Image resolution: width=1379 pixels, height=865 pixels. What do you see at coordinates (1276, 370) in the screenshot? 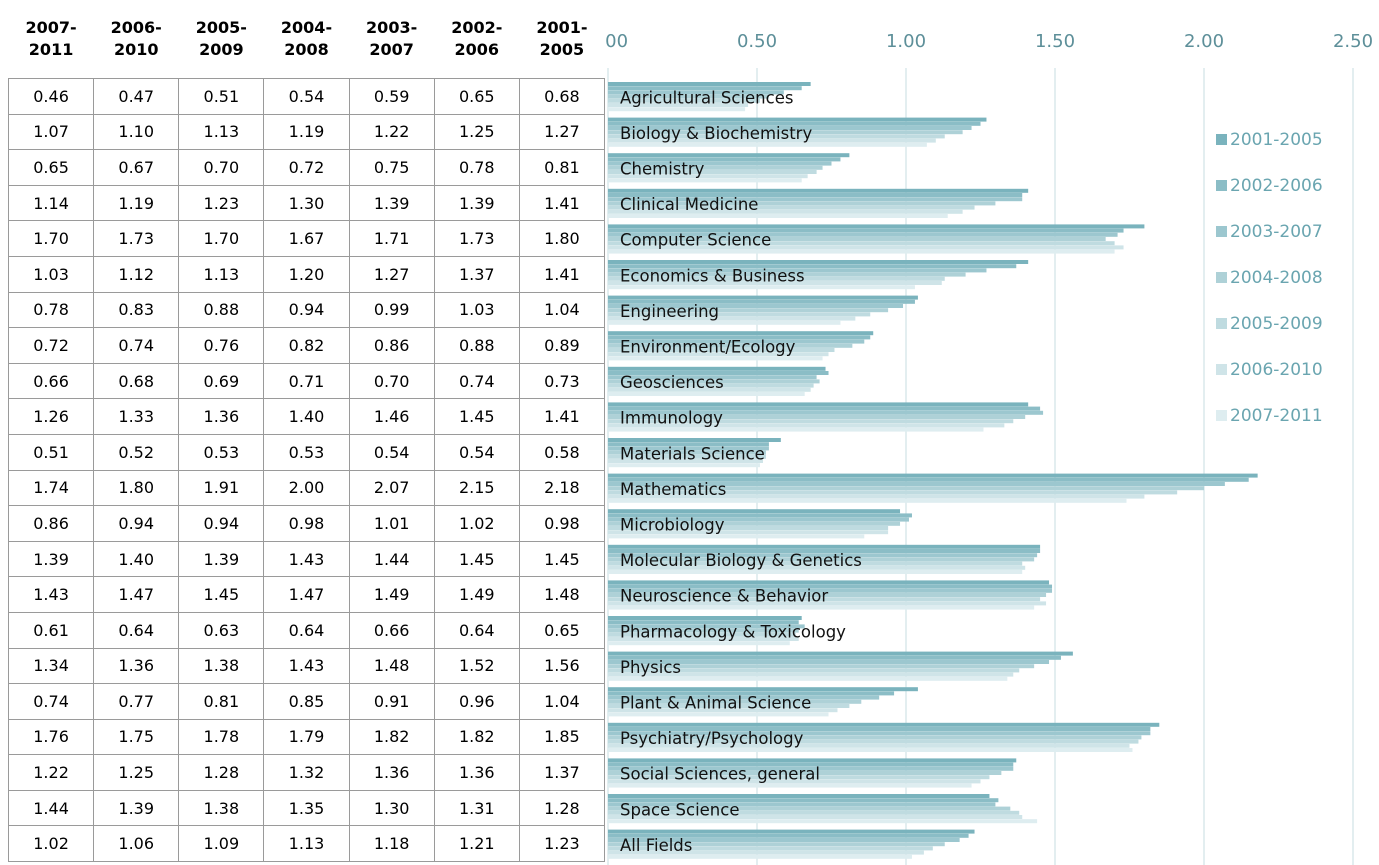
I see `legend-label: 2006-2010` at bounding box center [1276, 370].